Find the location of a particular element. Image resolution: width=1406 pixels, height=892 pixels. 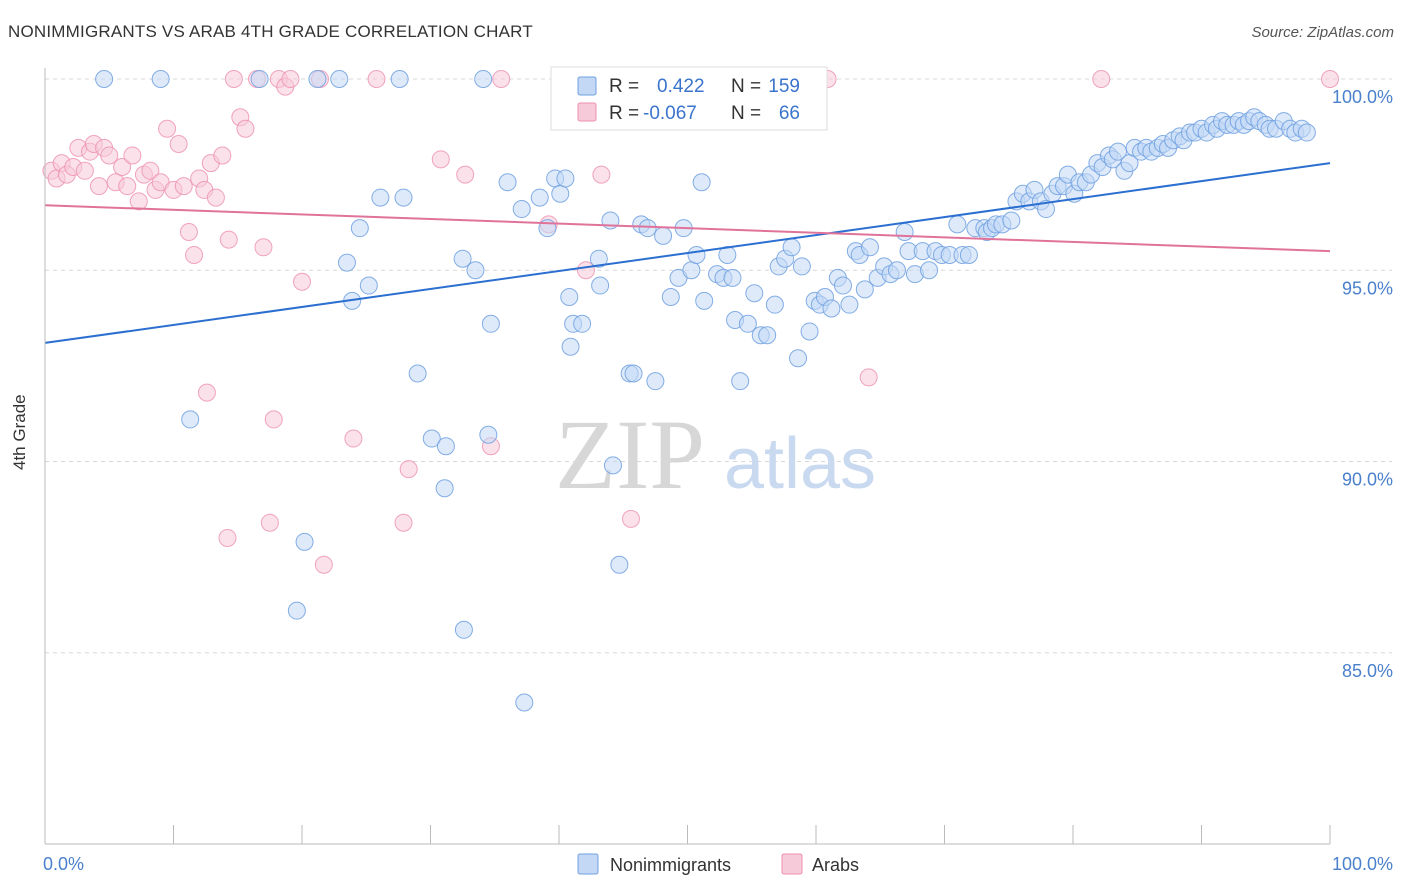

x-tick-labels: 0.0% 100.0% is located at coordinates (718, 864).